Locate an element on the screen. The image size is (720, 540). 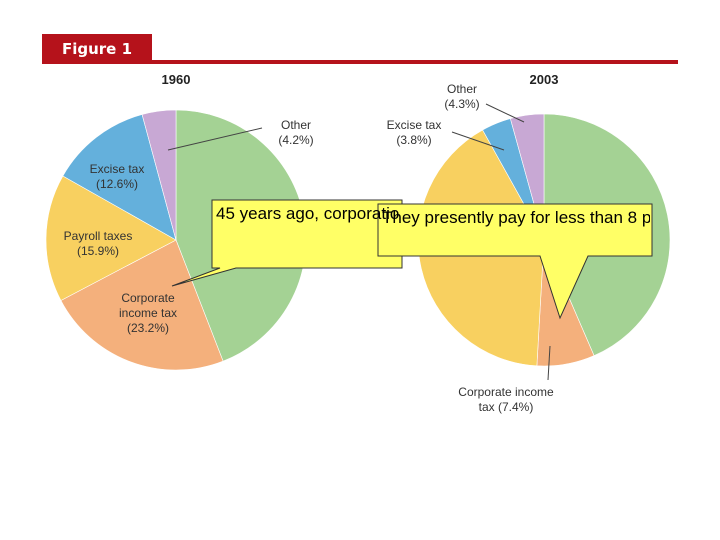
callout-2003-bubble is located at coordinates (515, 261).